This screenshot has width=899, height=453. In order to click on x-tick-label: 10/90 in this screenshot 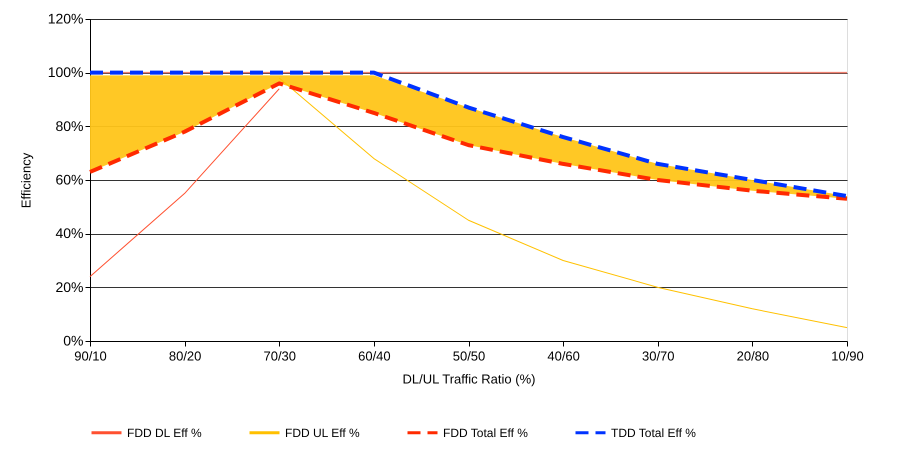, I will do `click(847, 356)`.